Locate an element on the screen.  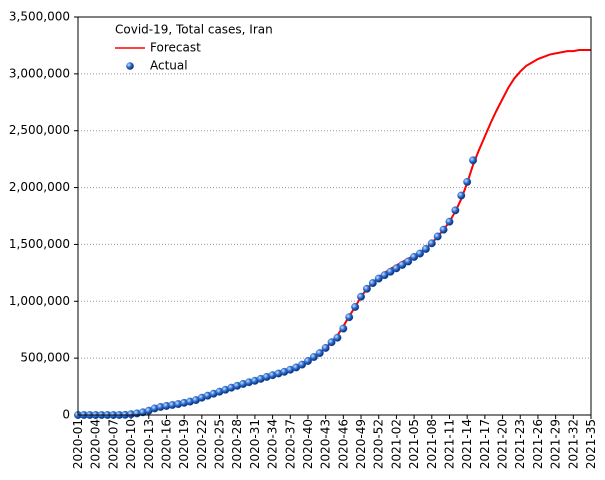
y-tick-label: 3,000,000 is located at coordinates (39, 73).